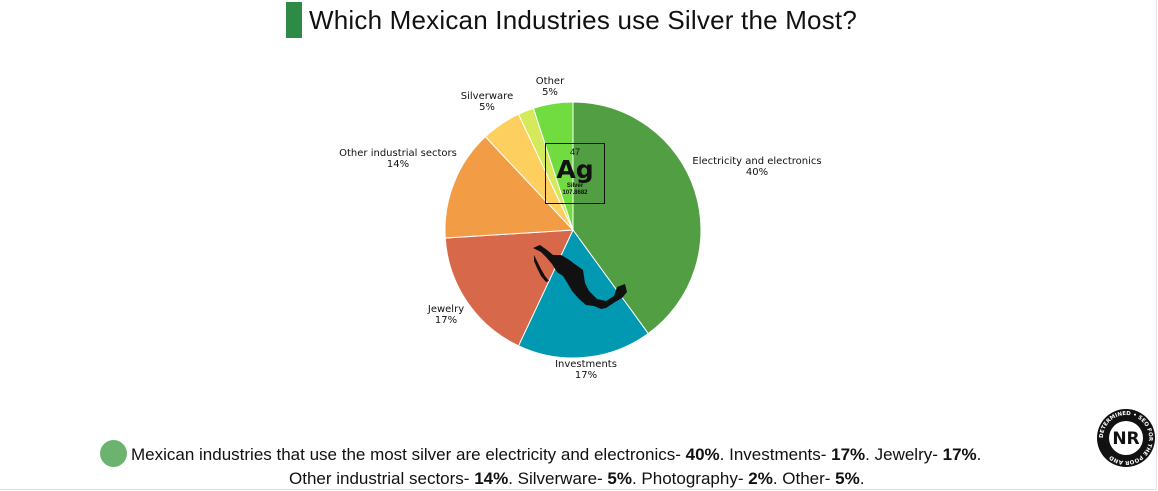 The image size is (1158, 491). What do you see at coordinates (398, 164) in the screenshot?
I see `slice-value-label: 14%` at bounding box center [398, 164].